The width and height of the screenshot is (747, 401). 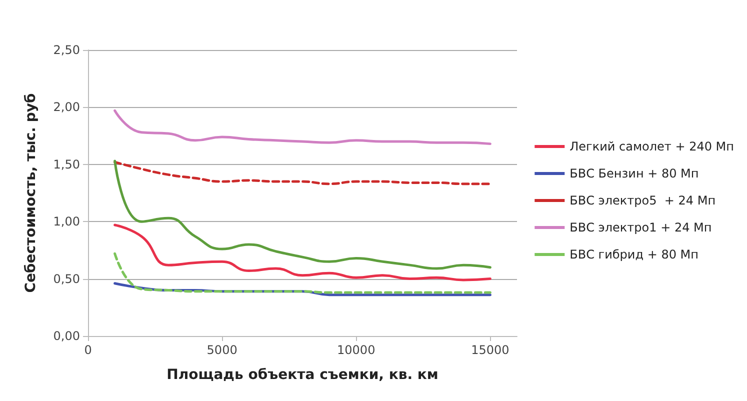 I want to click on y-tick-label: 0,50, so click(x=66, y=279).